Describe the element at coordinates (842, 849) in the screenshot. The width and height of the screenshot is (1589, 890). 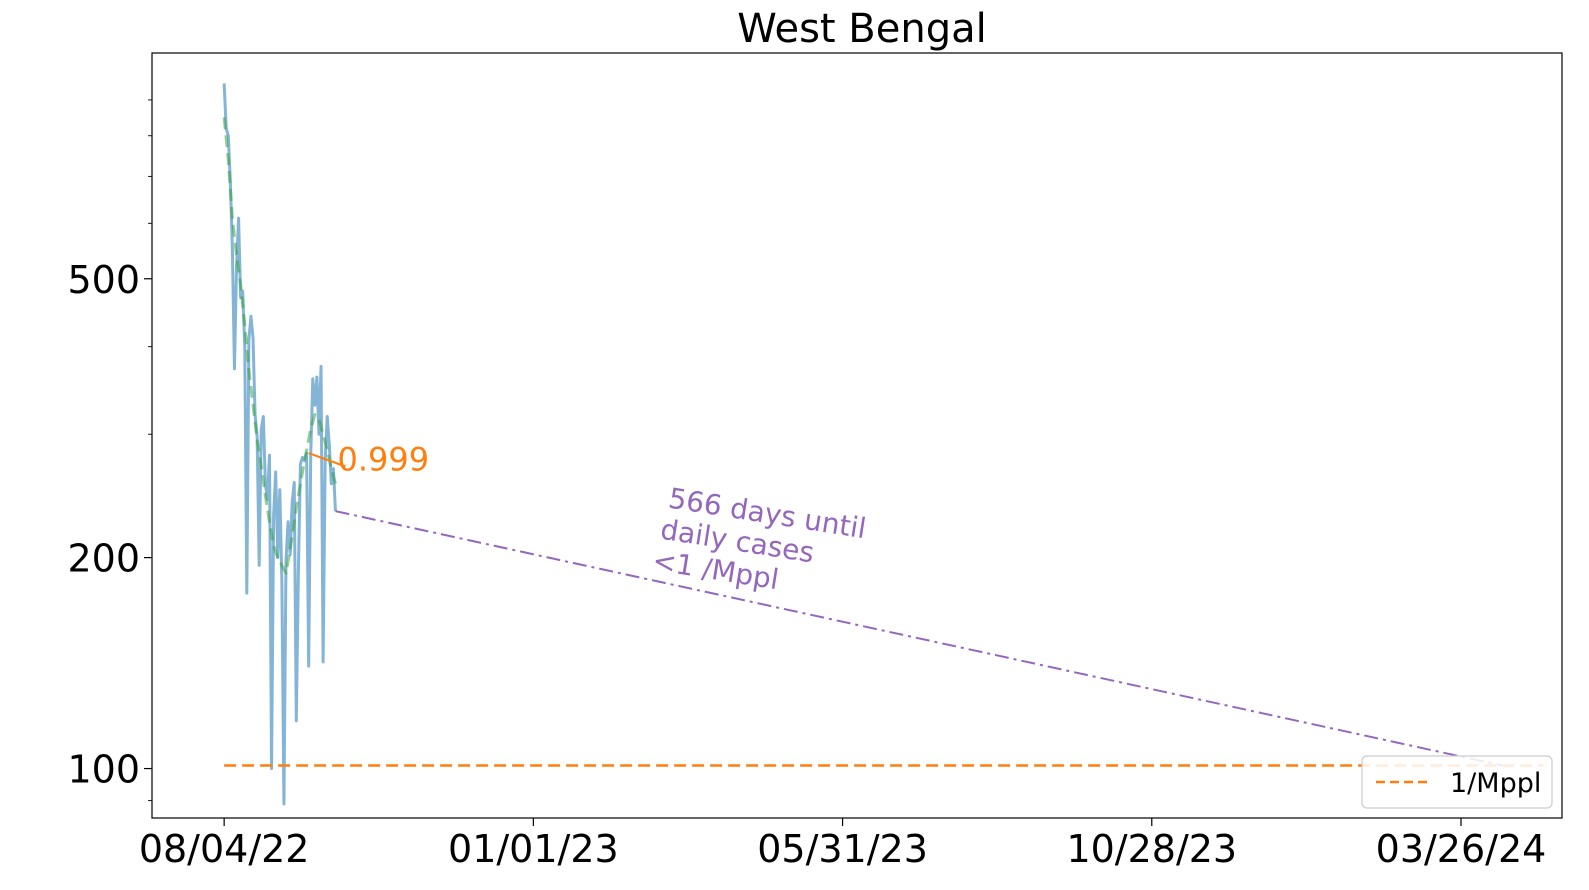
I see `x-tick-label: 05/31/23` at that location.